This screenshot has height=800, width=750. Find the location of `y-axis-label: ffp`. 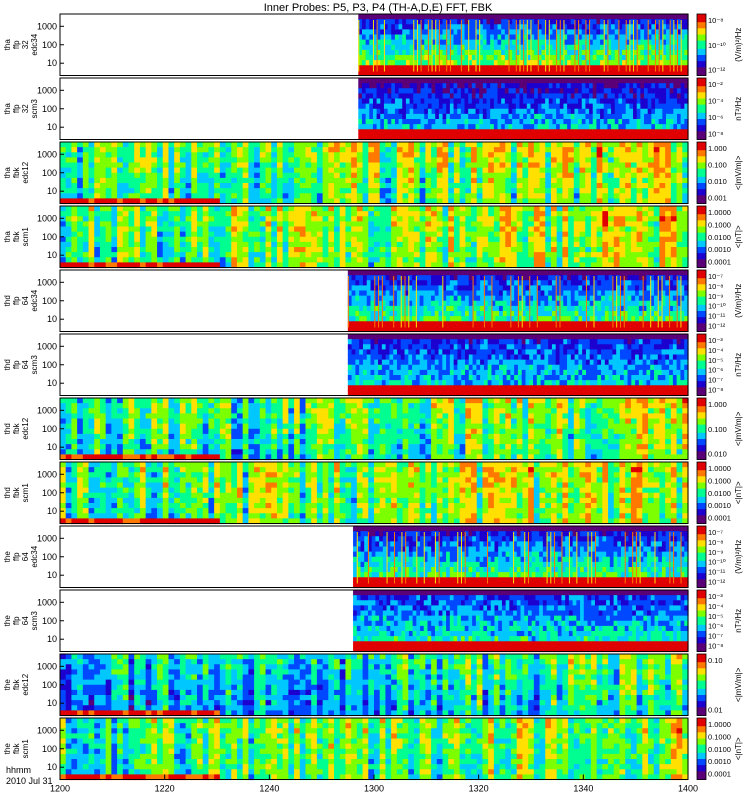

y-axis-label: ffp is located at coordinates (16, 108).